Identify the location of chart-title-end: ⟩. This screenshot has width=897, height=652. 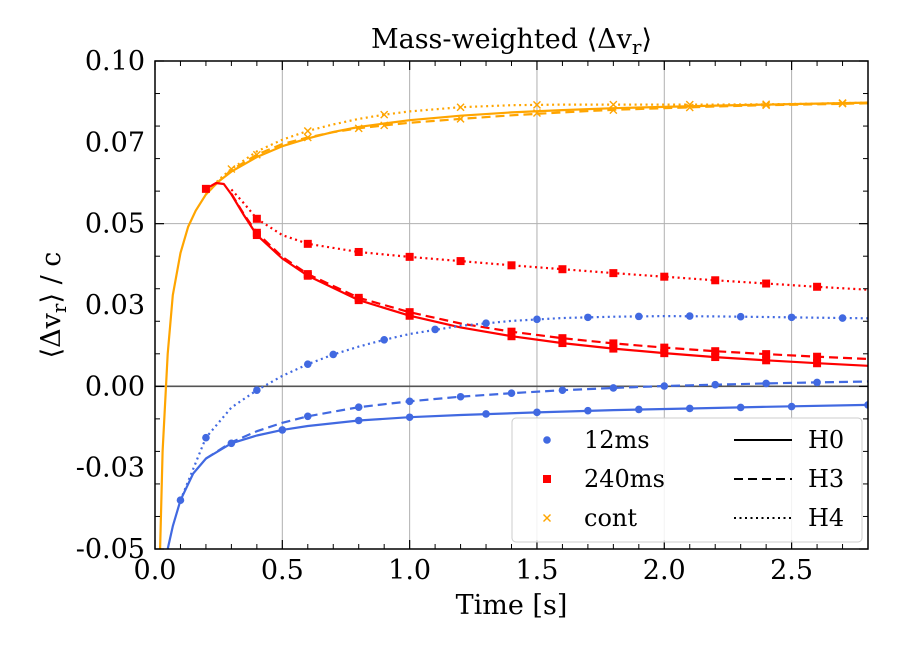
(646, 39).